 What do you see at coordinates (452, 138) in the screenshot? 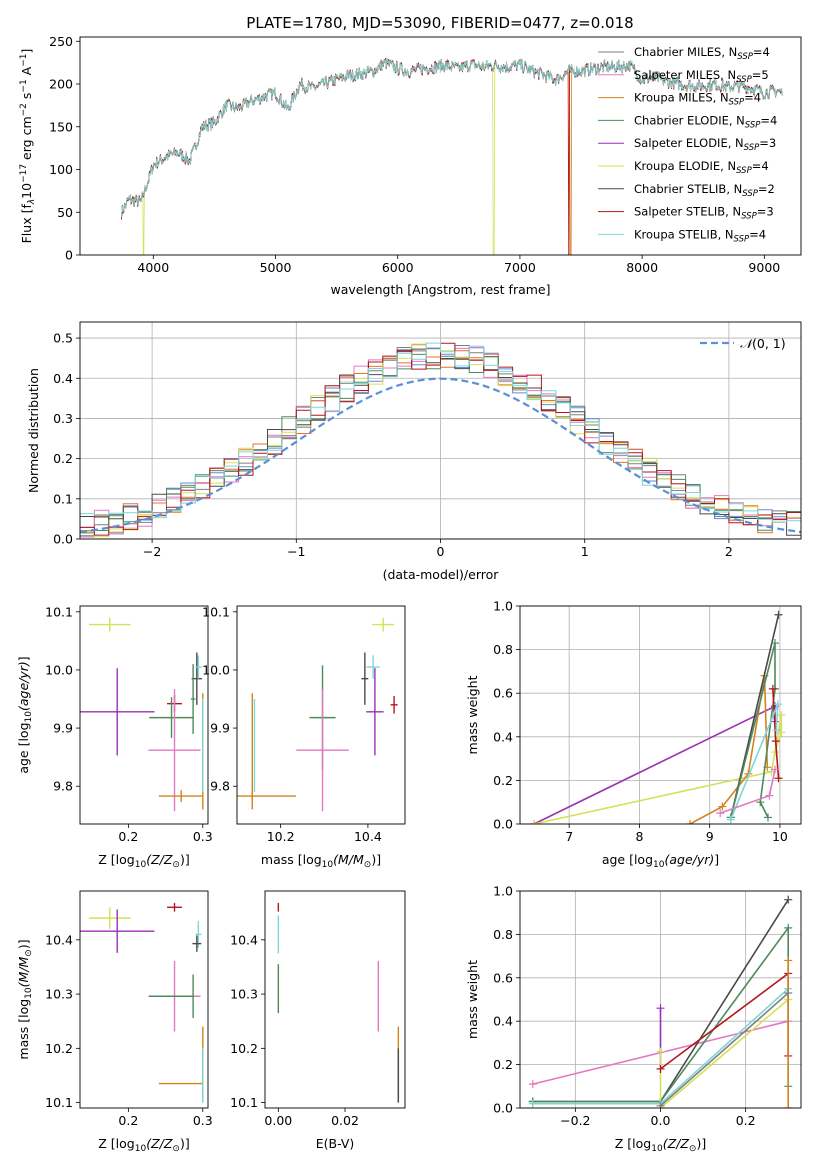
I see `spectrum-series` at bounding box center [452, 138].